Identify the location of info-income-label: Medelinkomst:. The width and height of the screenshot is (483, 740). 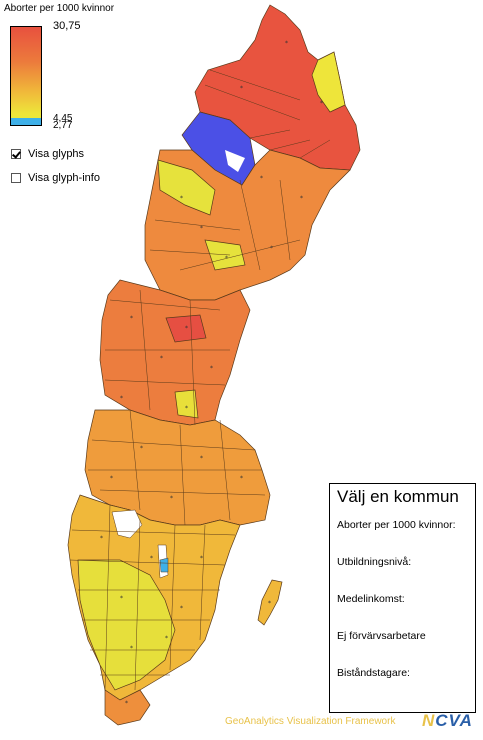
(371, 599).